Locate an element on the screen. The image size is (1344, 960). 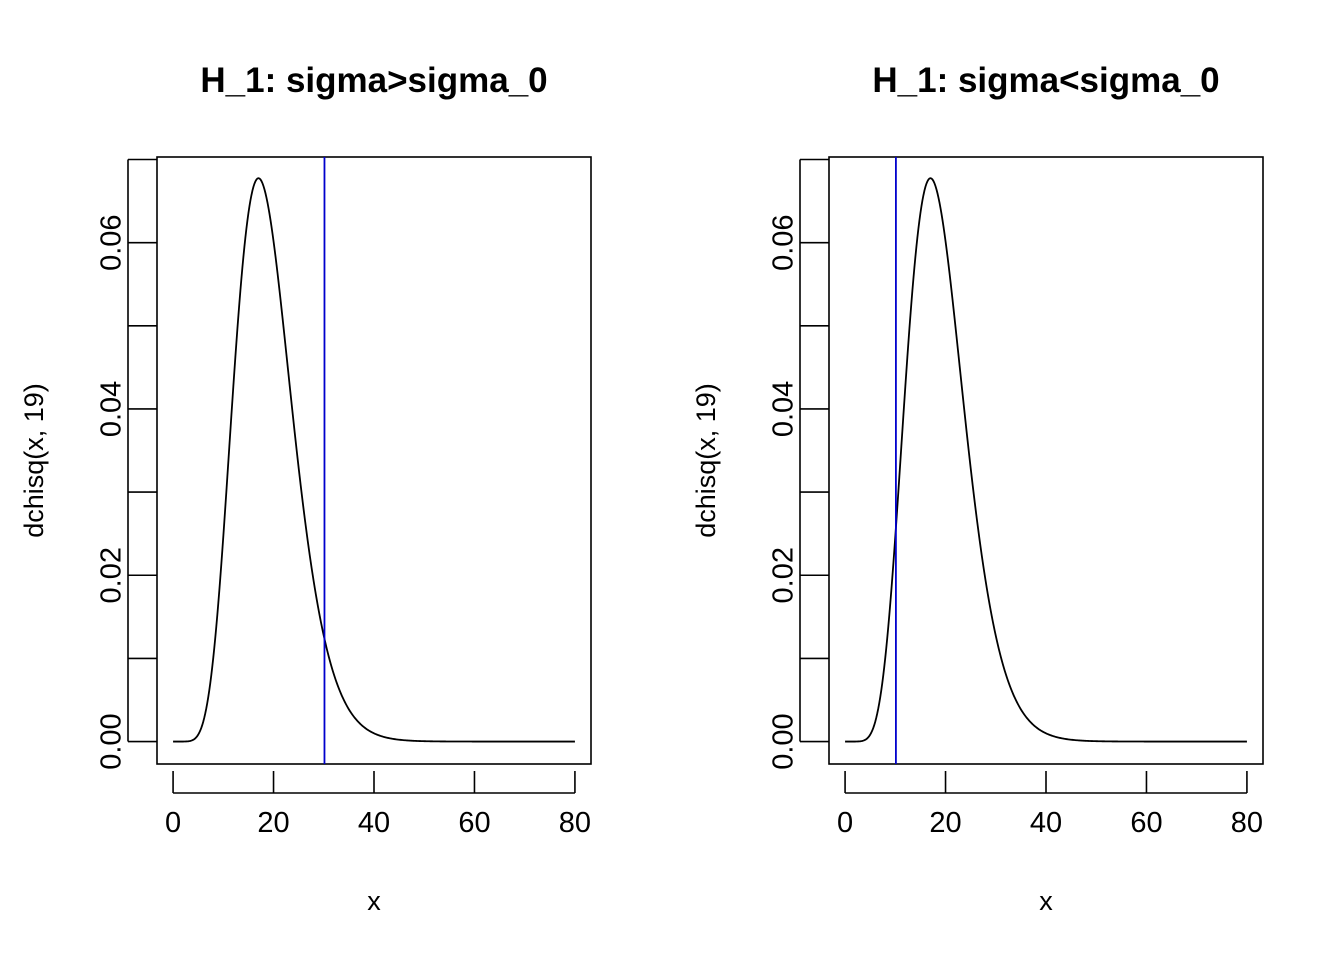
chart-title: H_1: sigma>sigma_0 is located at coordinates (373, 80).